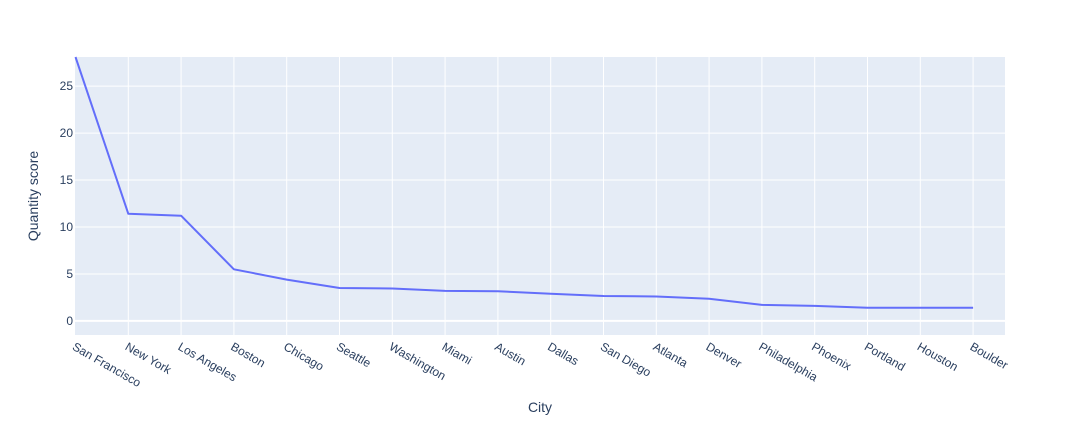 This screenshot has height=423, width=1080. Describe the element at coordinates (303, 356) in the screenshot. I see `x-tick-label: Chicago` at that location.